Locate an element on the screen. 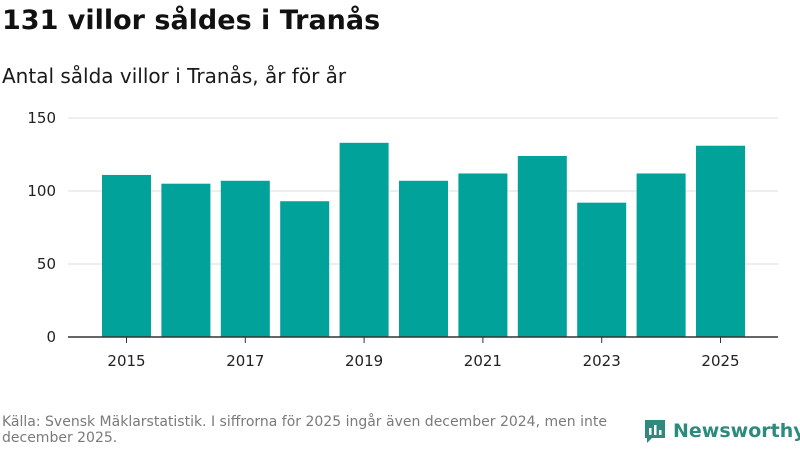 This screenshot has height=450, width=800. bar-2015 is located at coordinates (126, 255).